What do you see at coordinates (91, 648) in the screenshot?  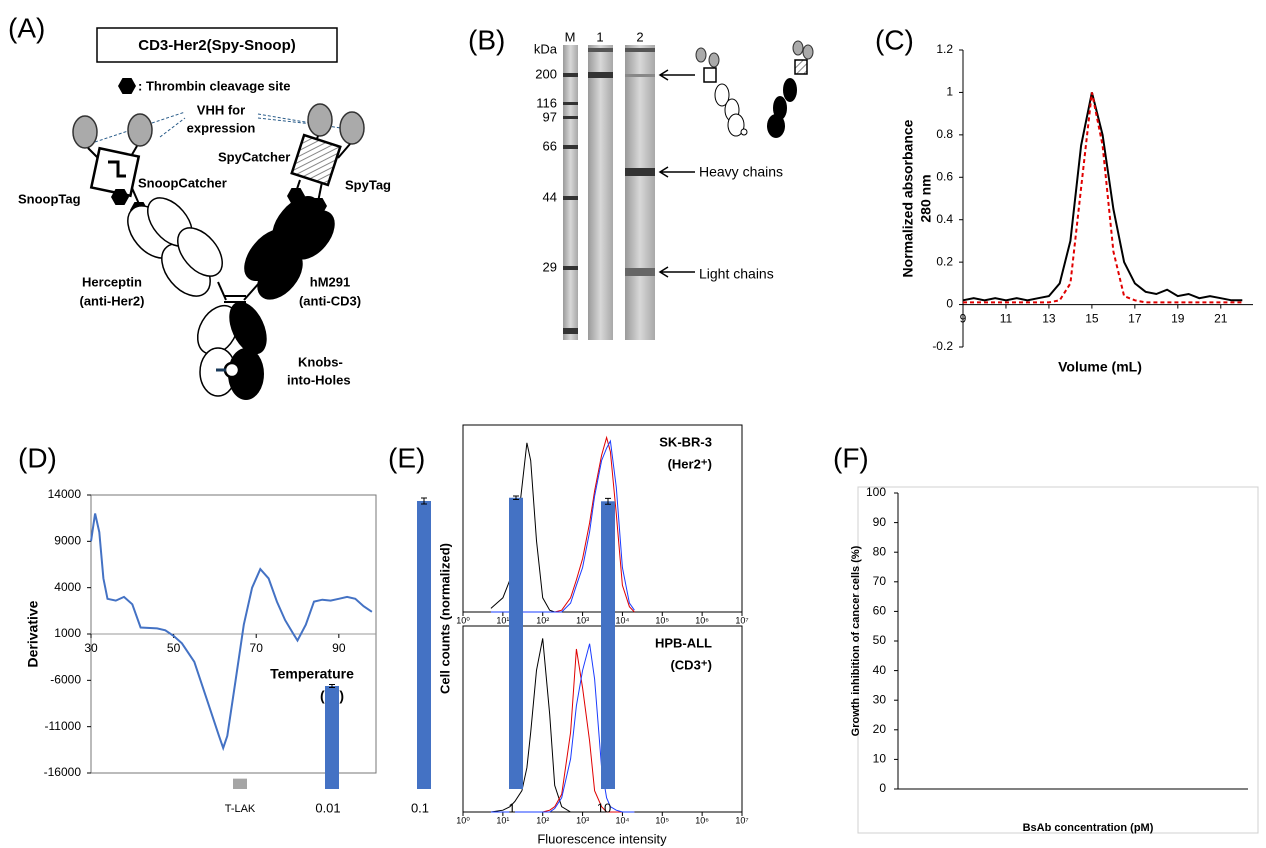 I see `x-tick-label: 30` at bounding box center [91, 648].